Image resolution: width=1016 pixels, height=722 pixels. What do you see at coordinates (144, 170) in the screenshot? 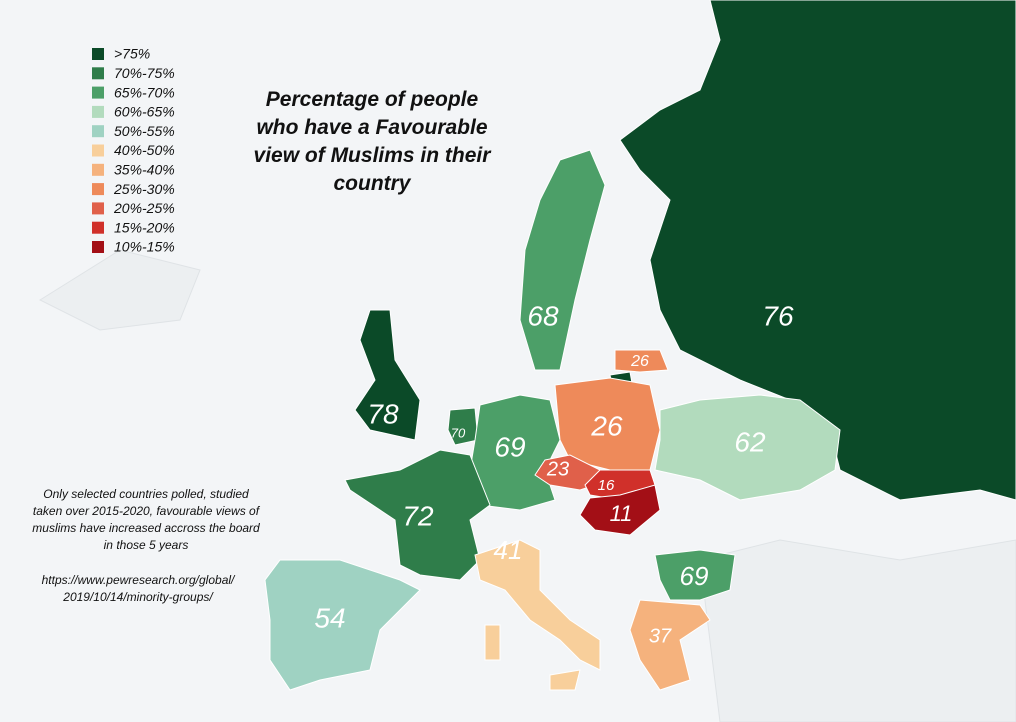
I see `legend-label: 35%-40%` at bounding box center [144, 170].